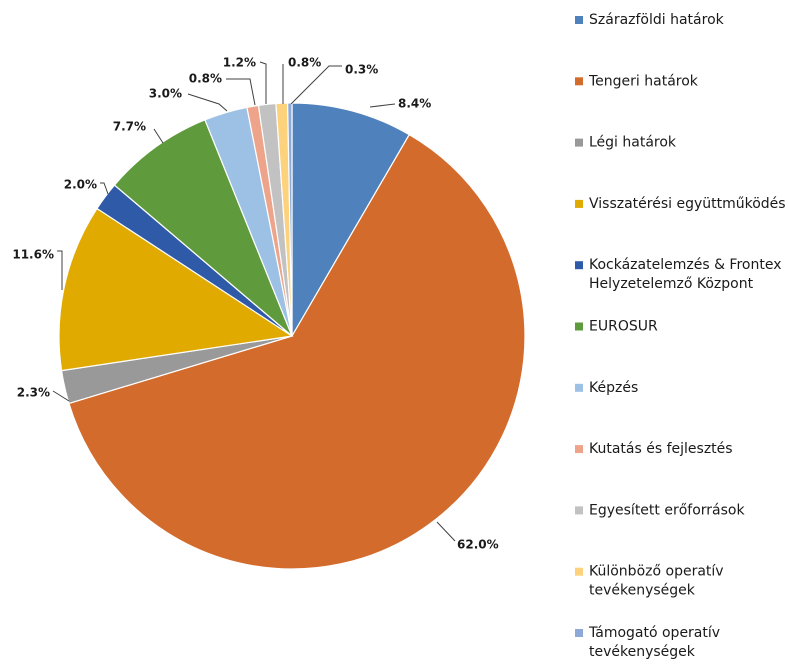 Image resolution: width=789 pixels, height=668 pixels. Describe the element at coordinates (687, 204) in the screenshot. I see `legend-label: Visszatérési együttműködés` at that location.